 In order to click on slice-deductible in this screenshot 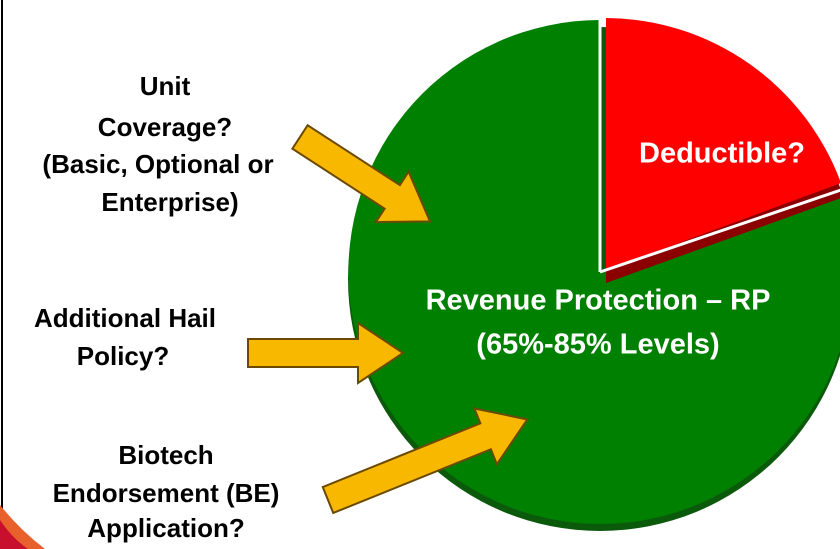, I will do `click(723, 144)`.